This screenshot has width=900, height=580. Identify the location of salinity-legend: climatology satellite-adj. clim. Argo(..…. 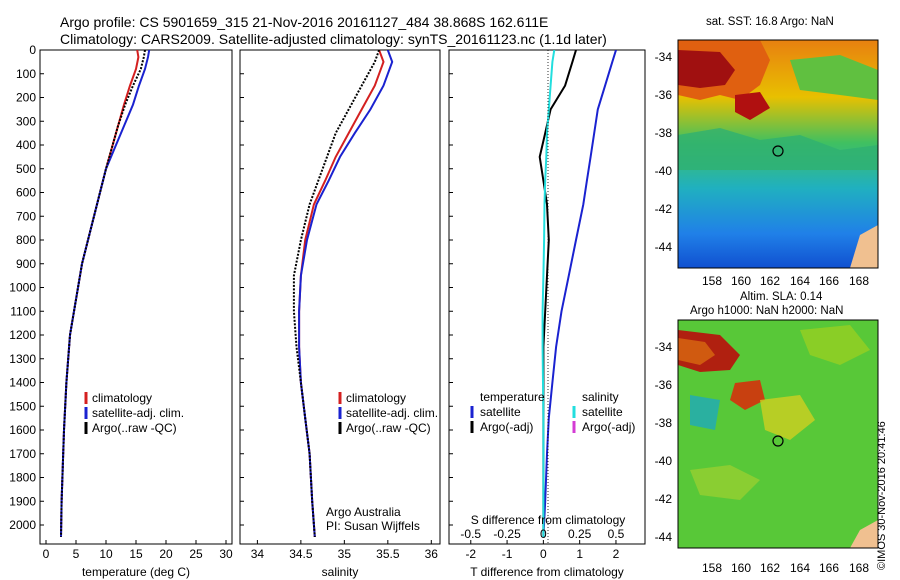
(388, 413).